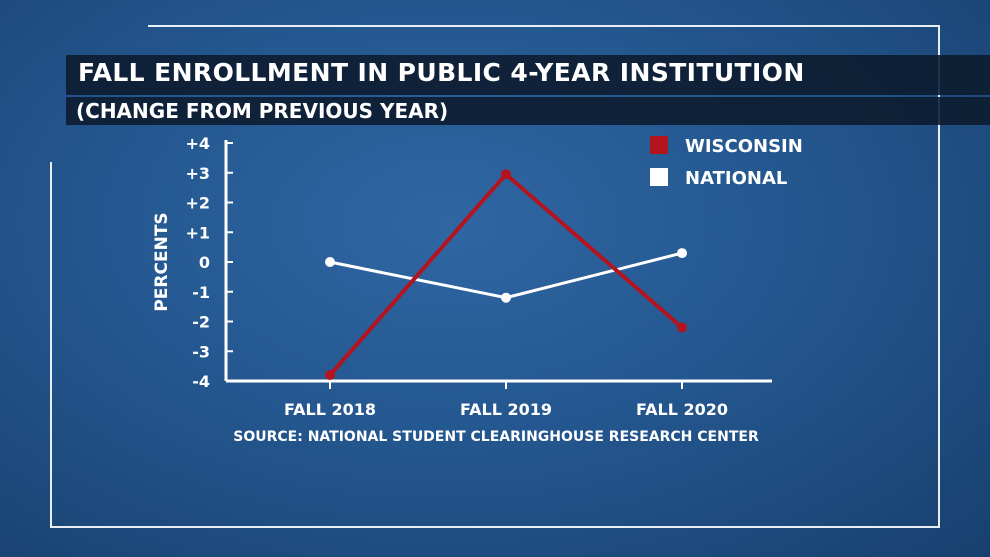  What do you see at coordinates (495, 527) in the screenshot?
I see `frame-bottom-line` at bounding box center [495, 527].